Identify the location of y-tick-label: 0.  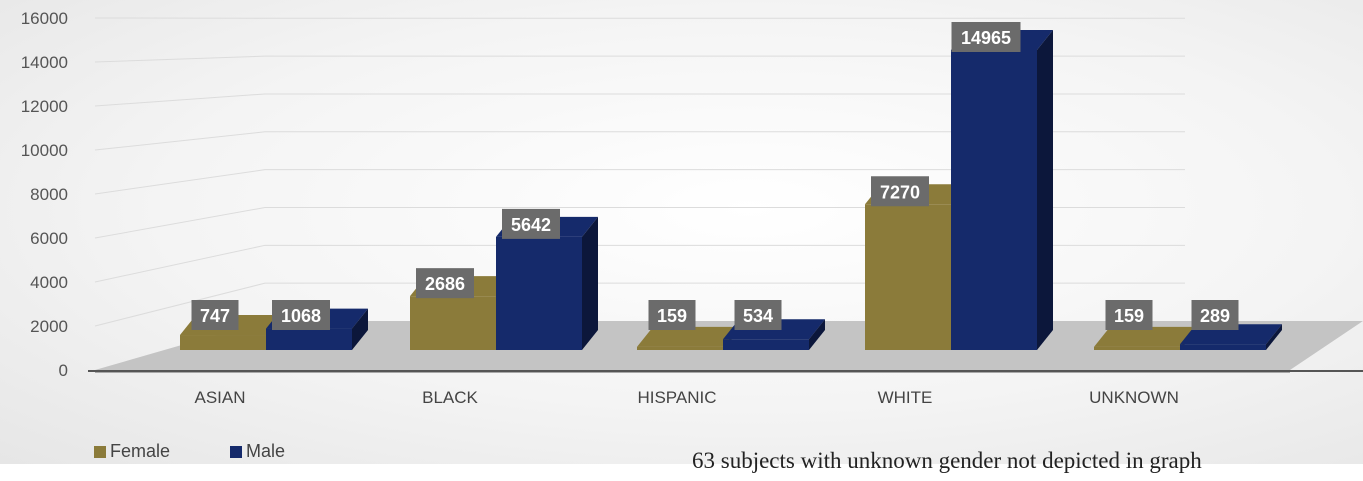
(63, 370).